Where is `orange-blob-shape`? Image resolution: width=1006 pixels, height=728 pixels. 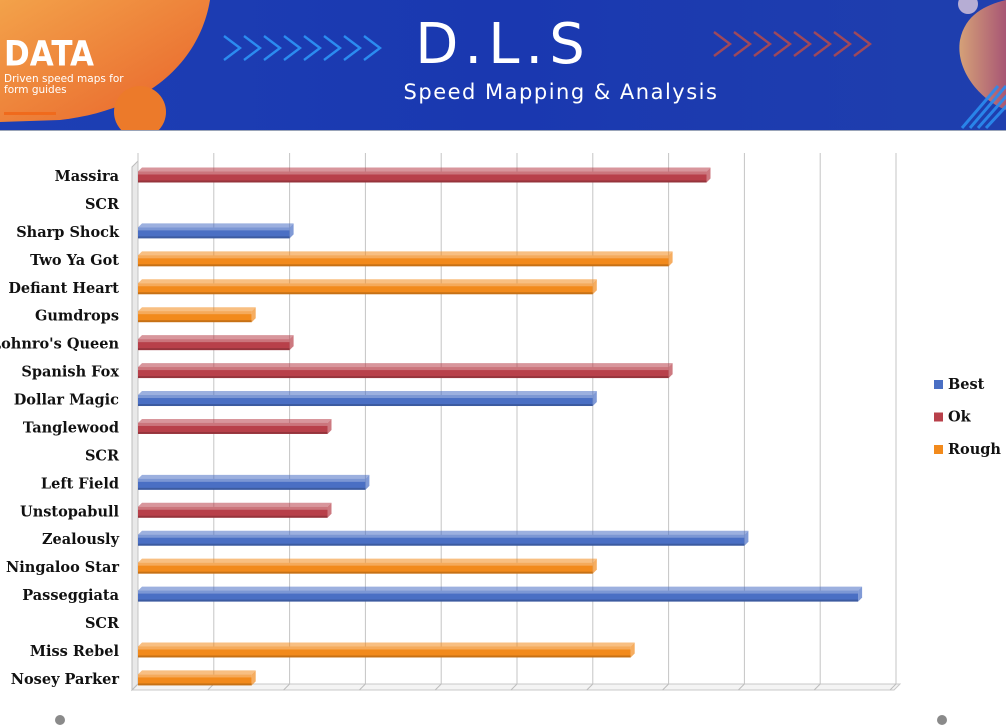
orange-blob-shape is located at coordinates (105, 61).